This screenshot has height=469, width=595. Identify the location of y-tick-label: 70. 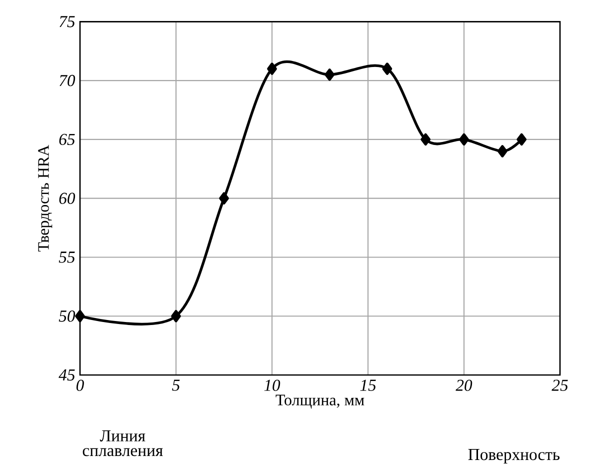
(68, 80).